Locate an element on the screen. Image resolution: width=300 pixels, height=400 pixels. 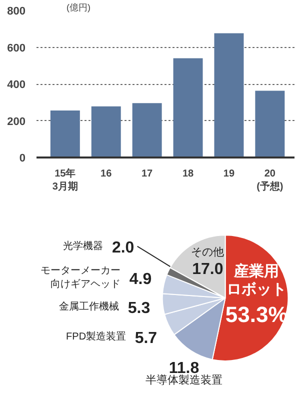
y-tick-label: 200 is located at coordinates (16, 122).